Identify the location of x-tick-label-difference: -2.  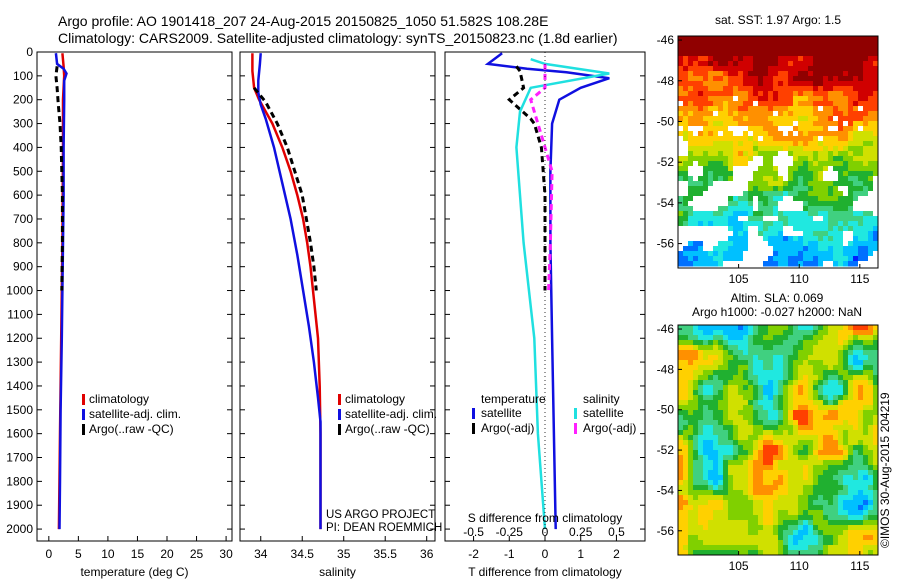
(473, 554).